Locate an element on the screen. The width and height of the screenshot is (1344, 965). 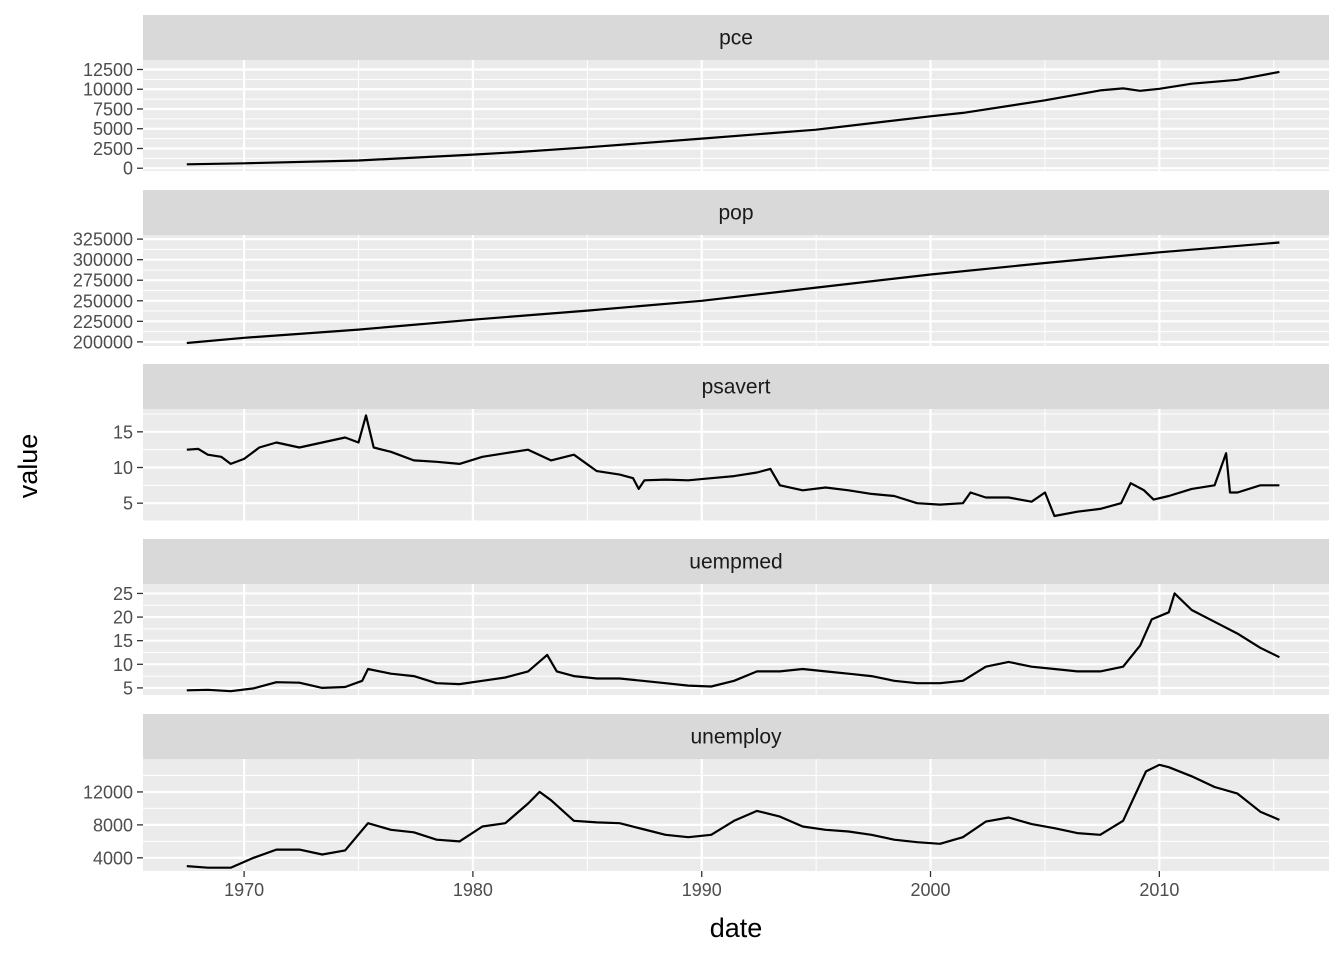
strip-label: pce is located at coordinates (736, 38).